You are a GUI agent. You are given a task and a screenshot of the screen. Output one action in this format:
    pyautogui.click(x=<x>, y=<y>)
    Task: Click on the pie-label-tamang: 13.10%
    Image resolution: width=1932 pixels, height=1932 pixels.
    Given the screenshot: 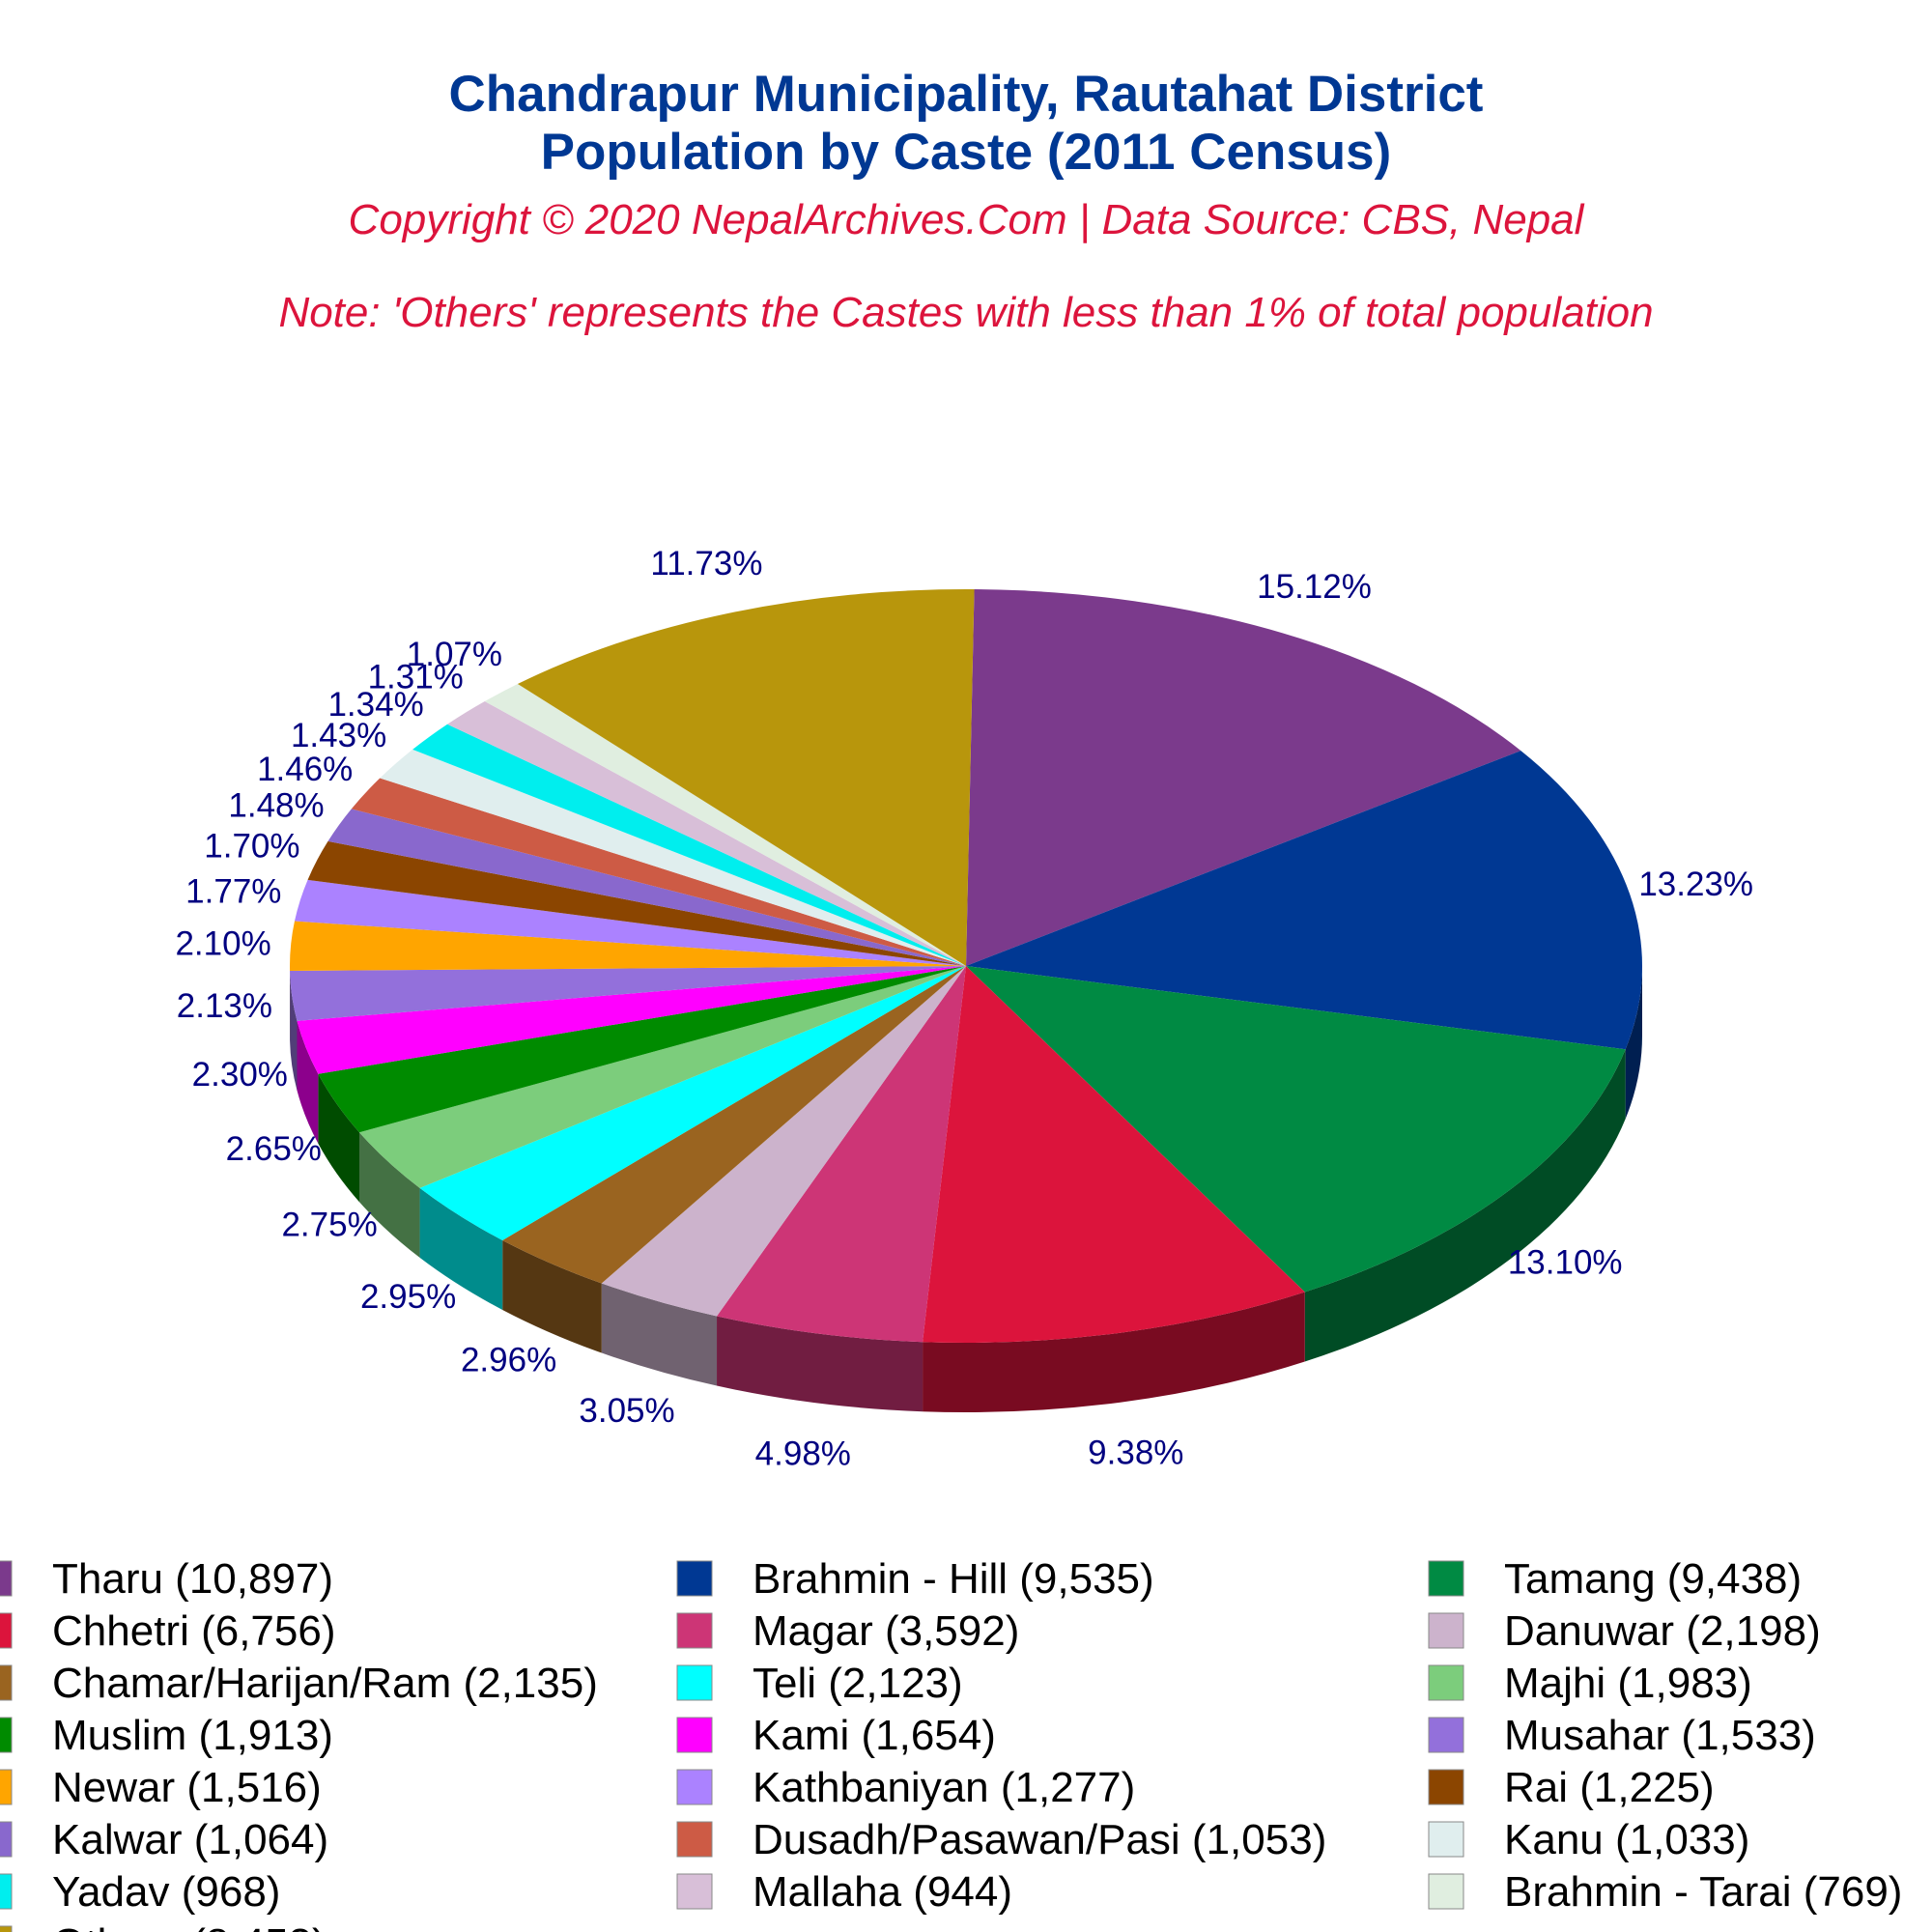 What is the action you would take?
    pyautogui.click(x=1565, y=1262)
    